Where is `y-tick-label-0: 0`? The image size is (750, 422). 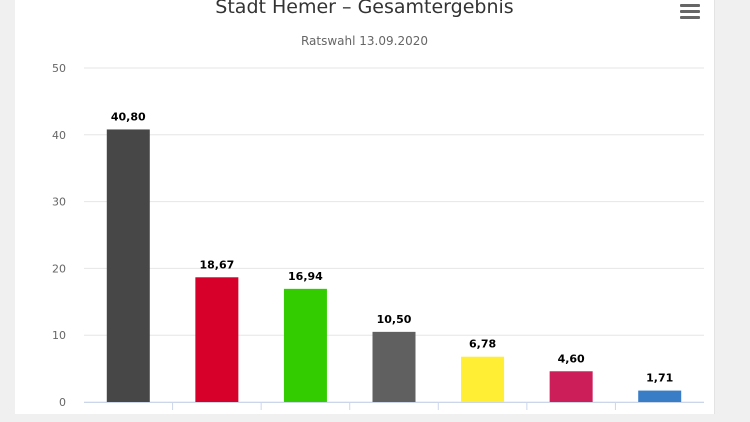 y-tick-label-0: 0 is located at coordinates (62, 402).